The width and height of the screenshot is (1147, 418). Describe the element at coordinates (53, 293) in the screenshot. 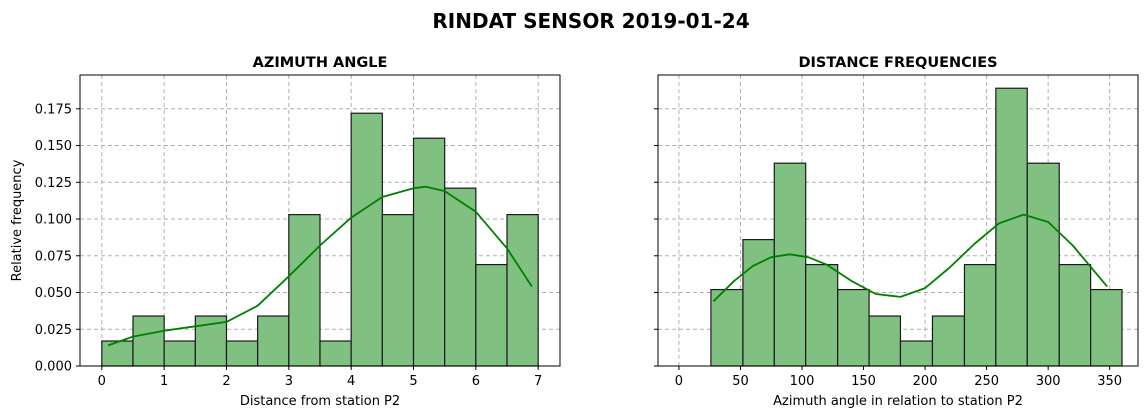

I see `y-tick-label: 0.050` at that location.